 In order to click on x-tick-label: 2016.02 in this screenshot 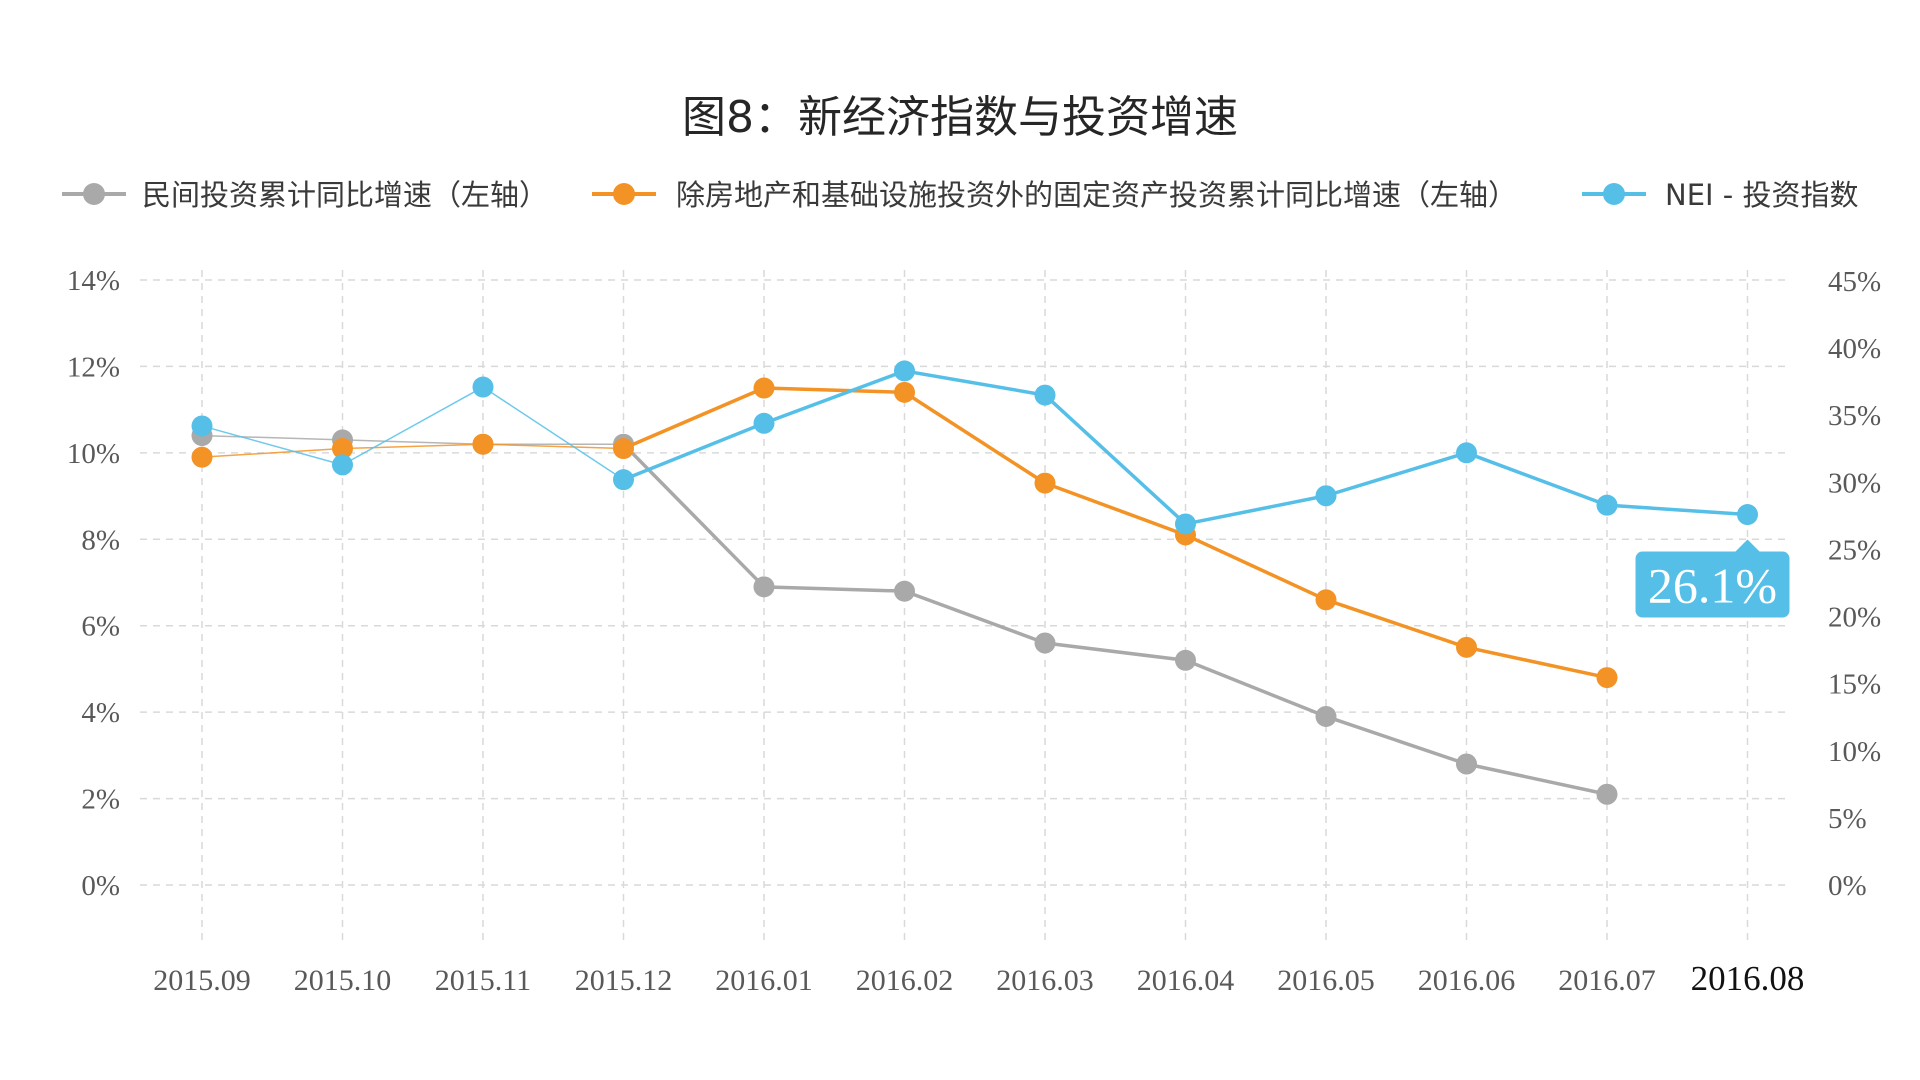, I will do `click(905, 980)`.